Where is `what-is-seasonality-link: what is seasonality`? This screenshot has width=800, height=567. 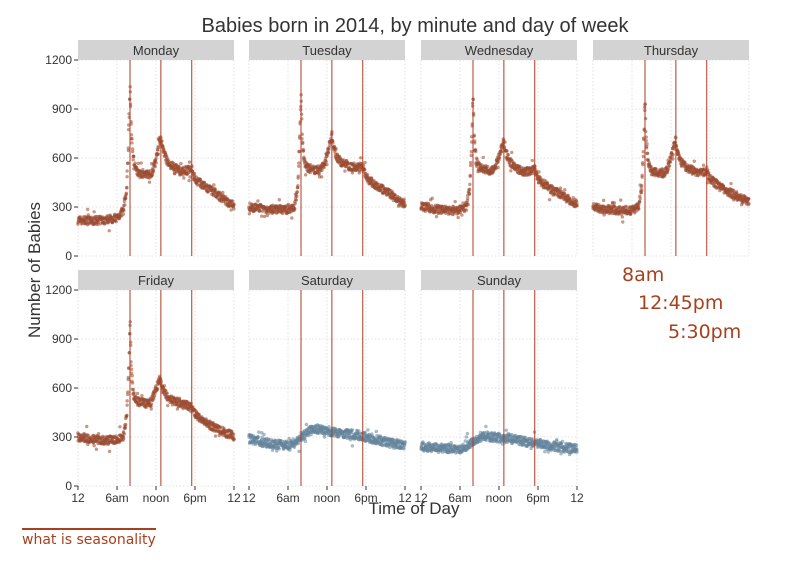
what-is-seasonality-link: what is seasonality is located at coordinates (89, 538).